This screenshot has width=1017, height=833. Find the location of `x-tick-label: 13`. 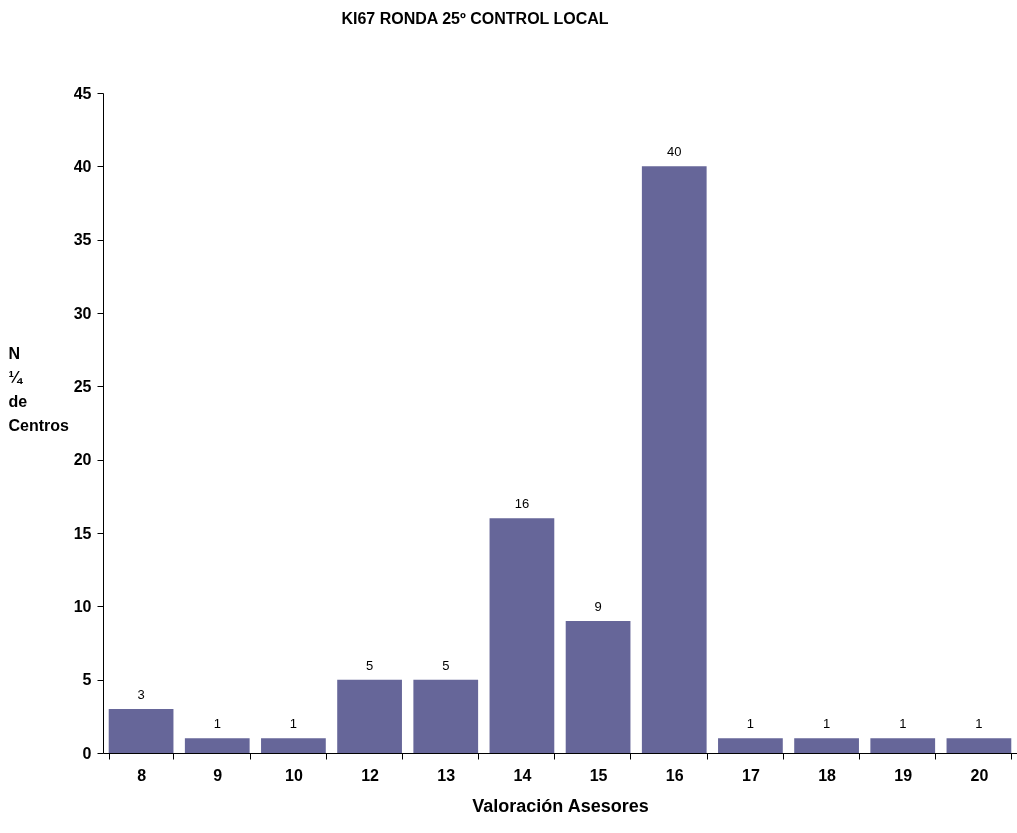

x-tick-label: 13 is located at coordinates (446, 775).